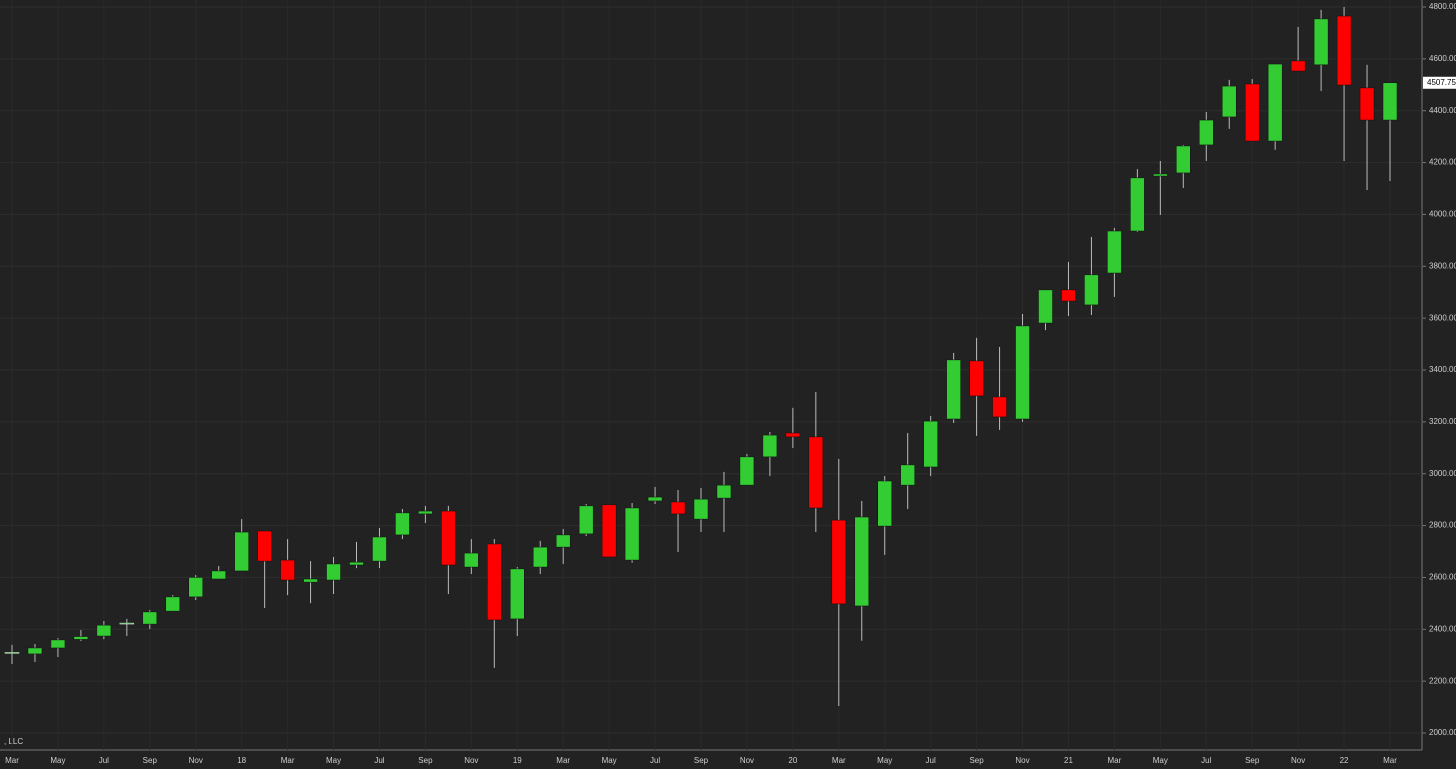 The image size is (1456, 769). I want to click on y-tick-label: 2200.00, so click(1442, 680).